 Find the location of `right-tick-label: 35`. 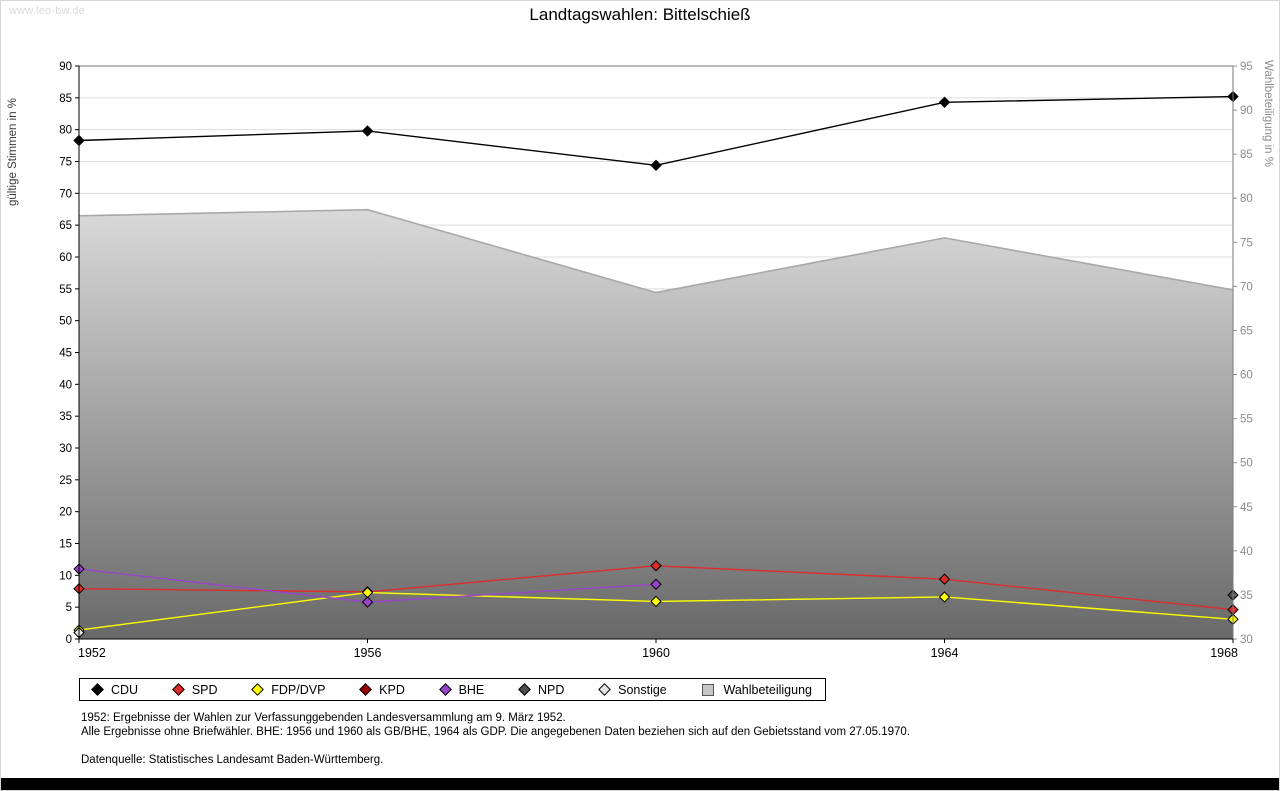

right-tick-label: 35 is located at coordinates (1246, 596).